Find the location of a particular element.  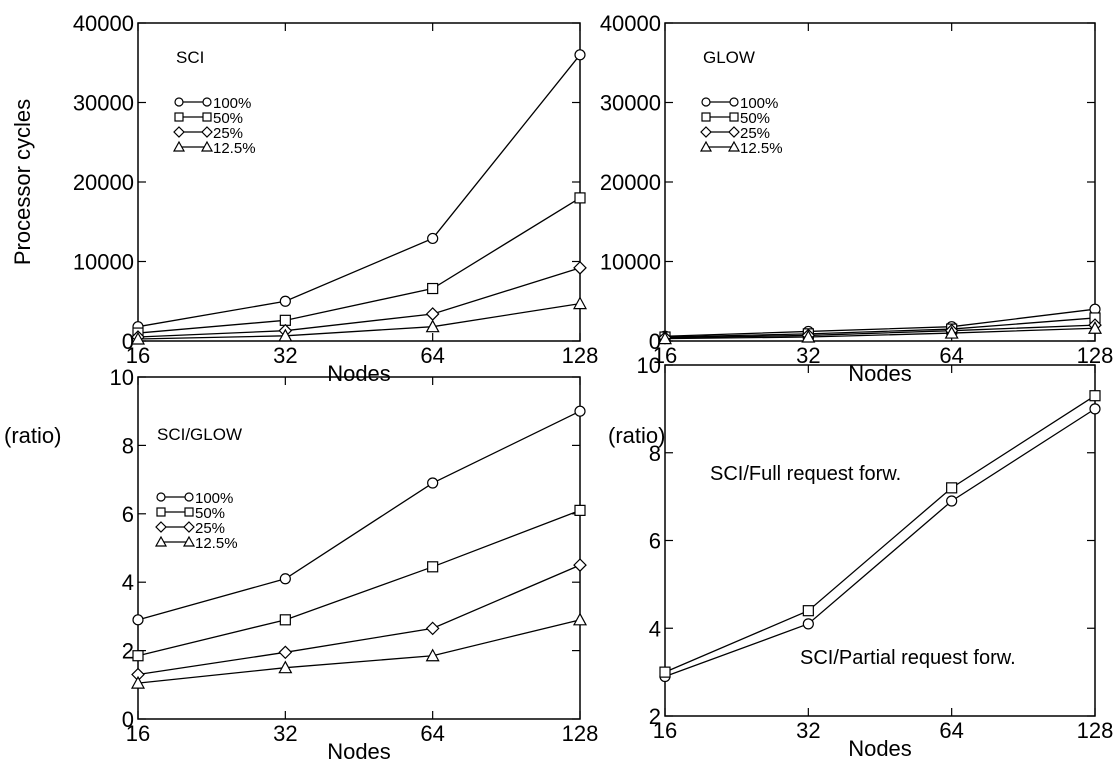

y-tick-label: 40000 is located at coordinates (103, 23).